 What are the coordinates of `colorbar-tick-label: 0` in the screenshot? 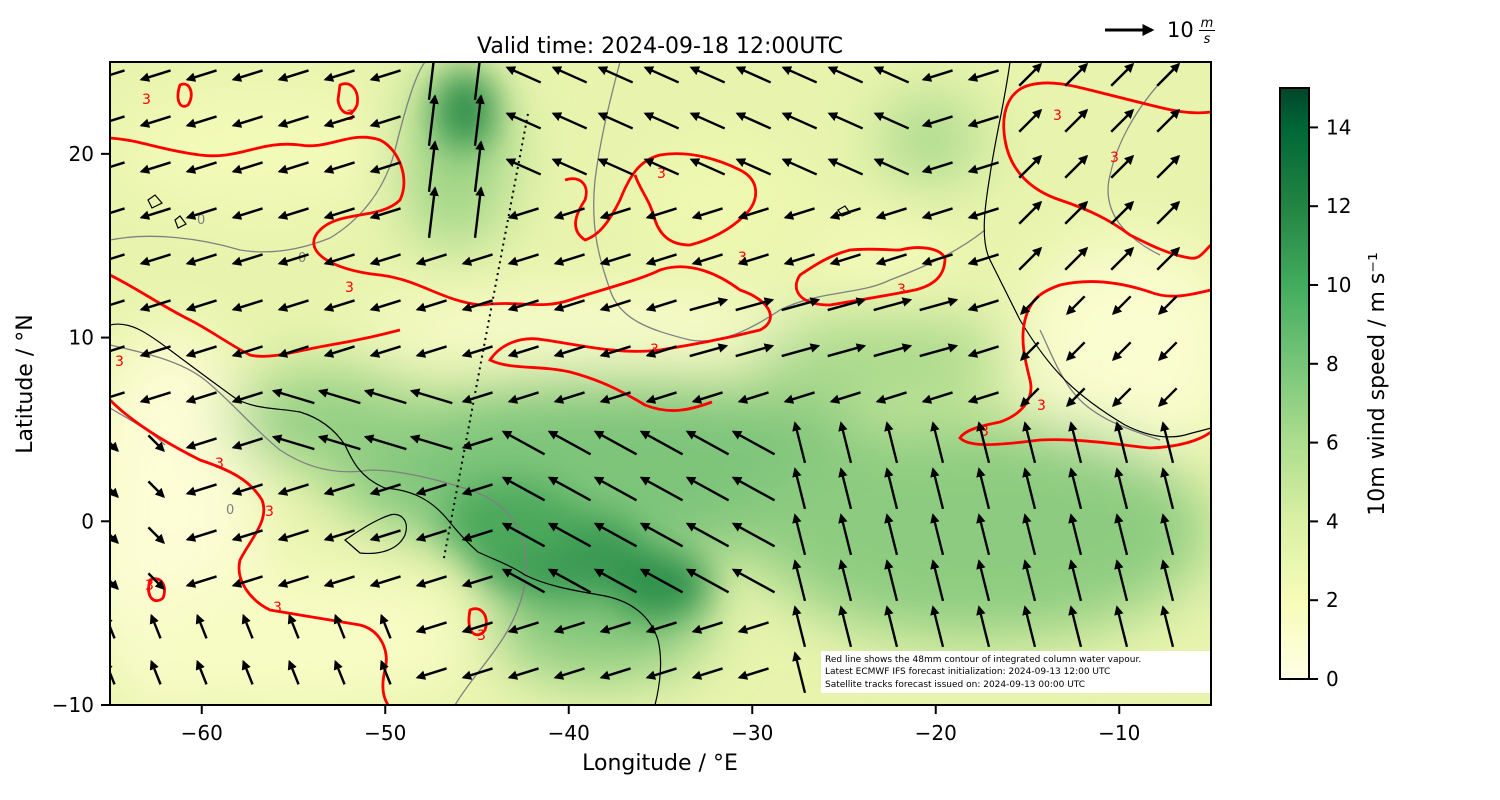 It's located at (1332, 679).